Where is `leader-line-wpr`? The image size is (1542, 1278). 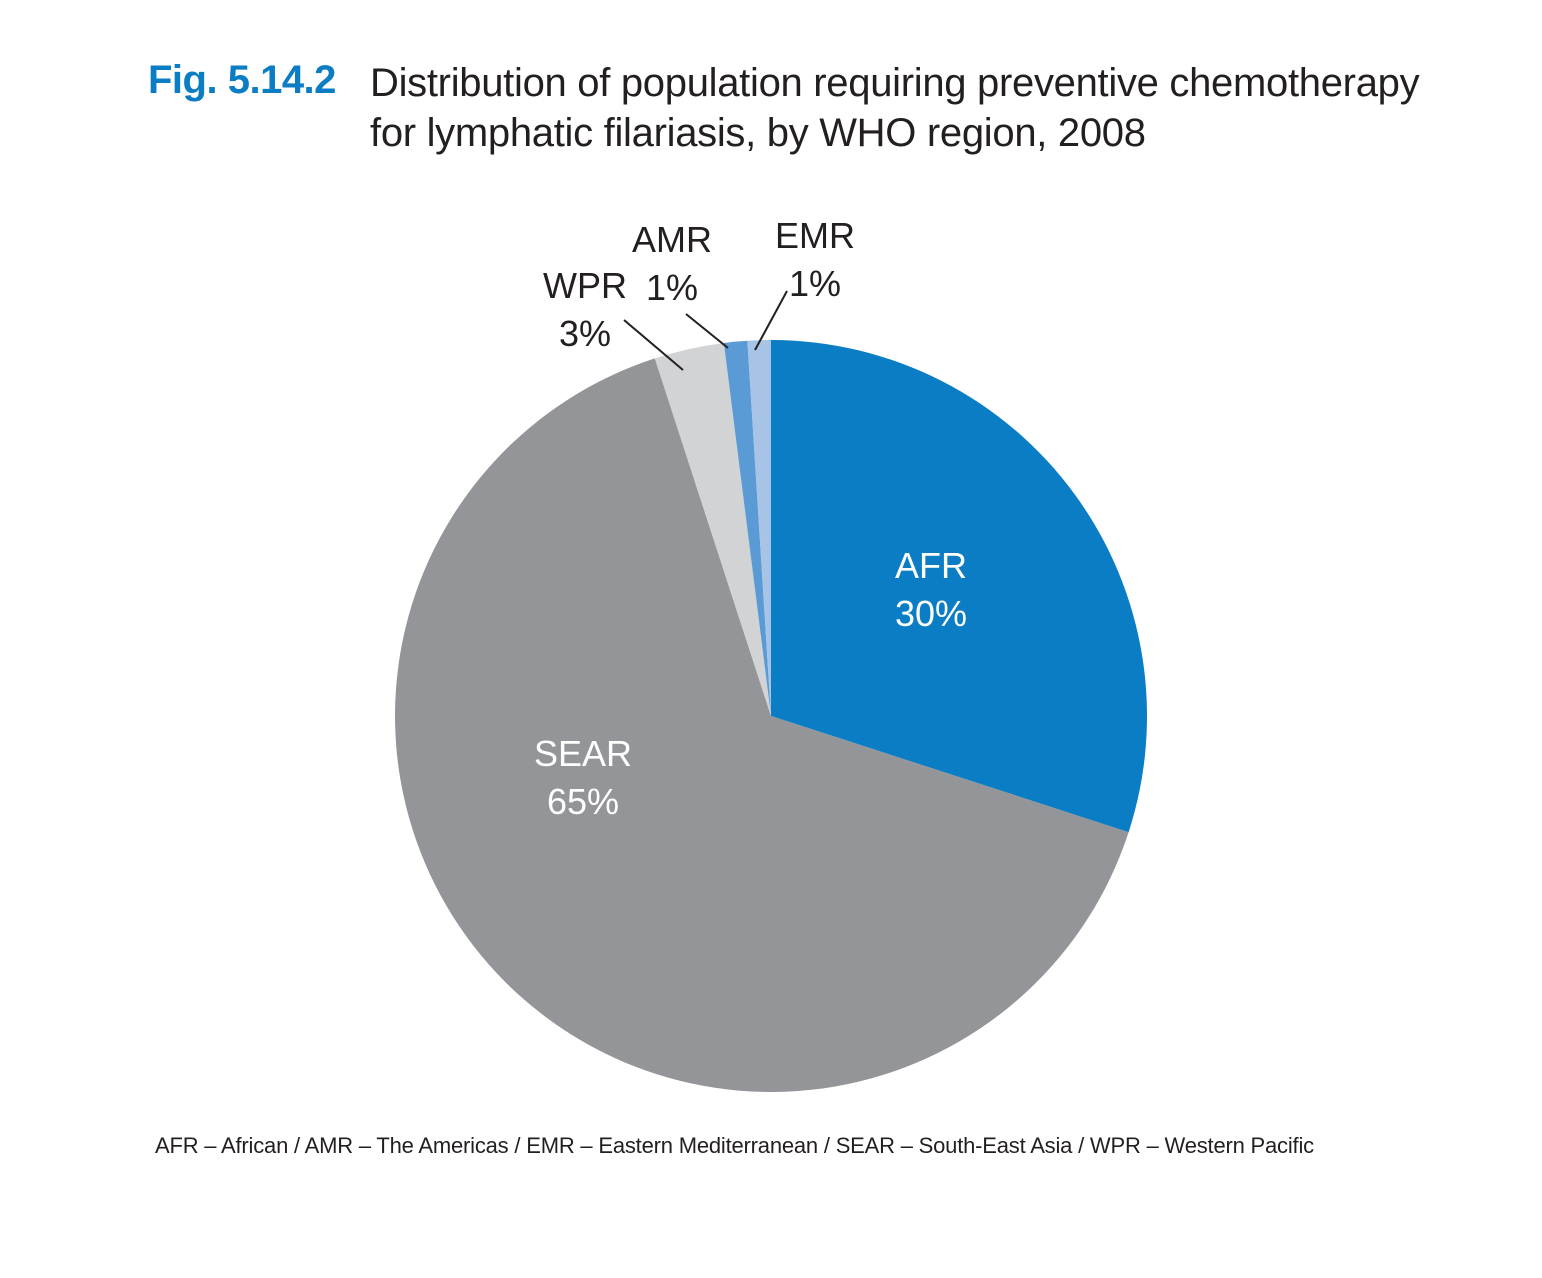
leader-line-wpr is located at coordinates (653, 345).